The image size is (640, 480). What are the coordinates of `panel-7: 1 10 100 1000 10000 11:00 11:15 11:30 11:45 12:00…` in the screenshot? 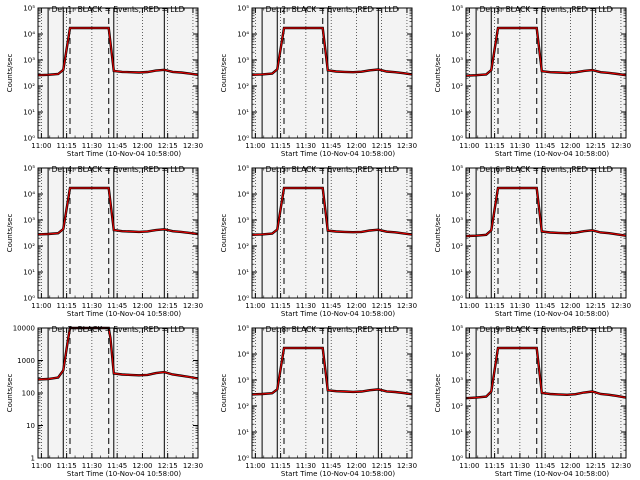 It's located at (104, 402).